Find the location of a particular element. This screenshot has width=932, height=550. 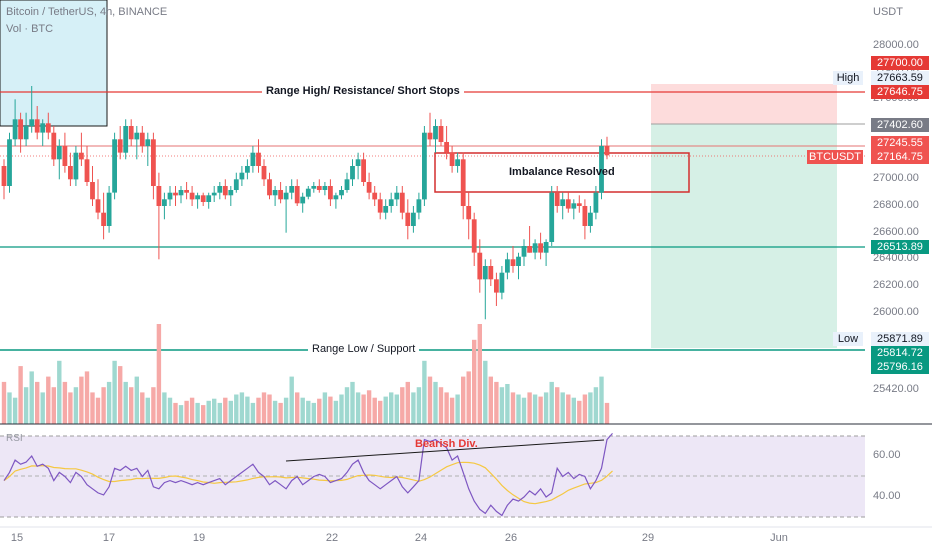

bearish-divergence-line is located at coordinates (445, 450).